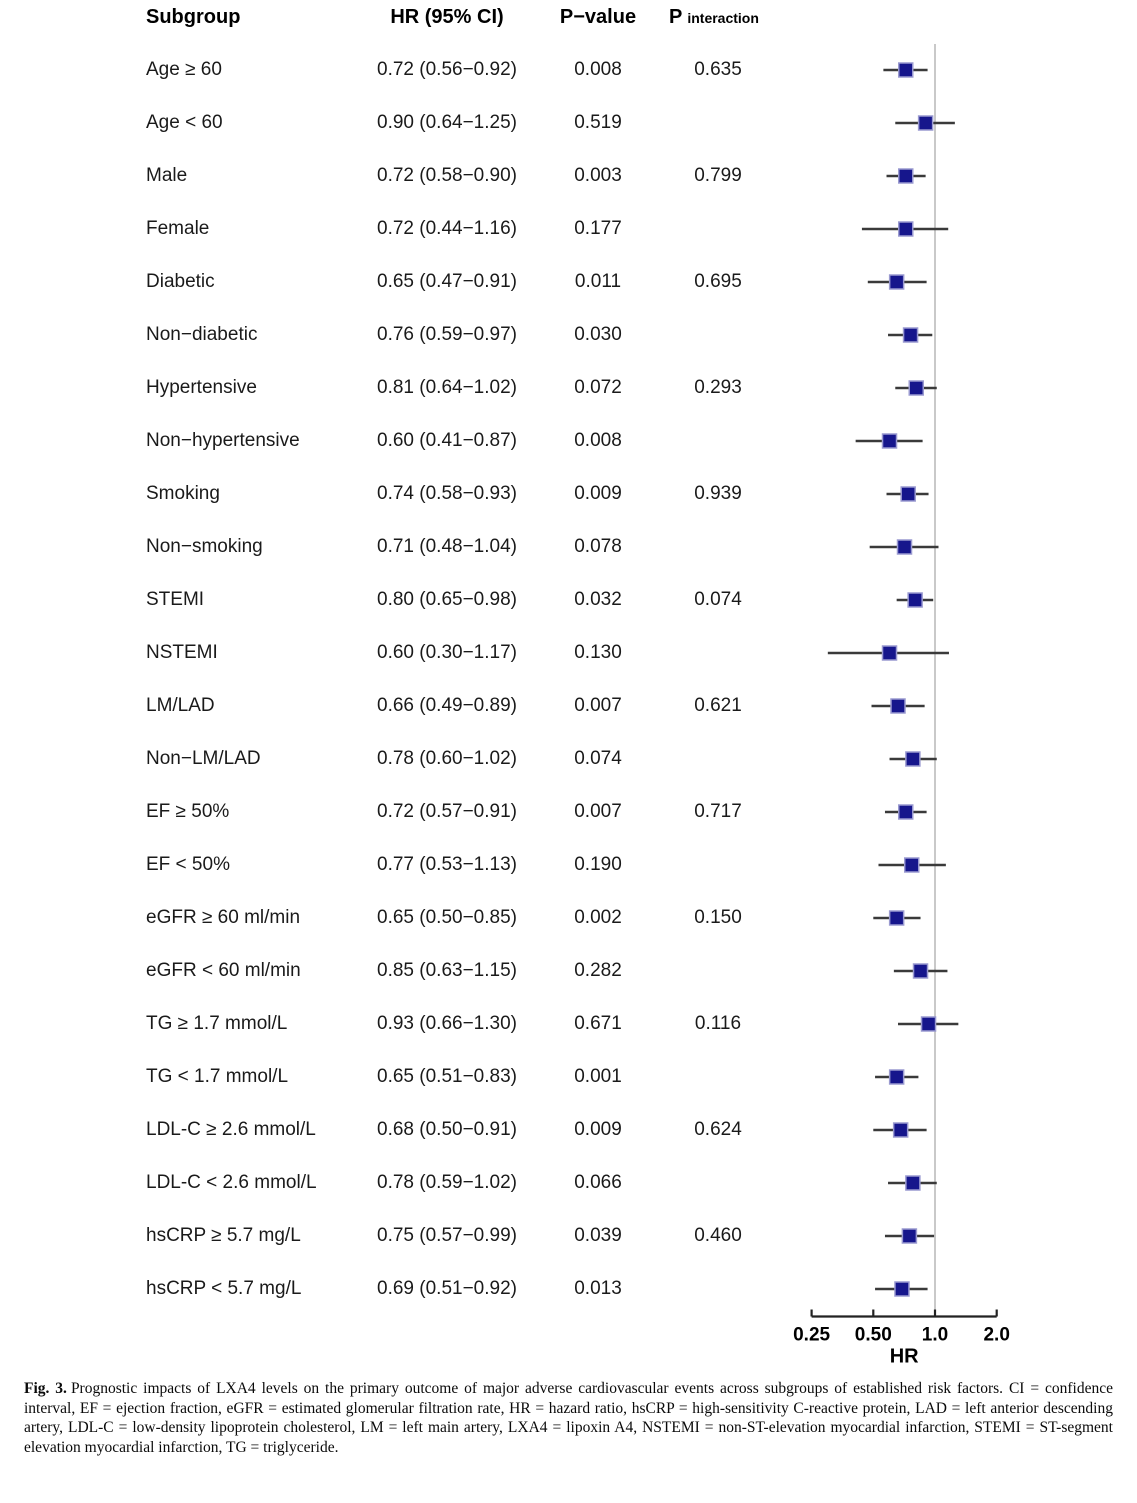  What do you see at coordinates (231, 1182) in the screenshot?
I see `subgroup-label: LDL-C < 2.6 mmol/L` at bounding box center [231, 1182].